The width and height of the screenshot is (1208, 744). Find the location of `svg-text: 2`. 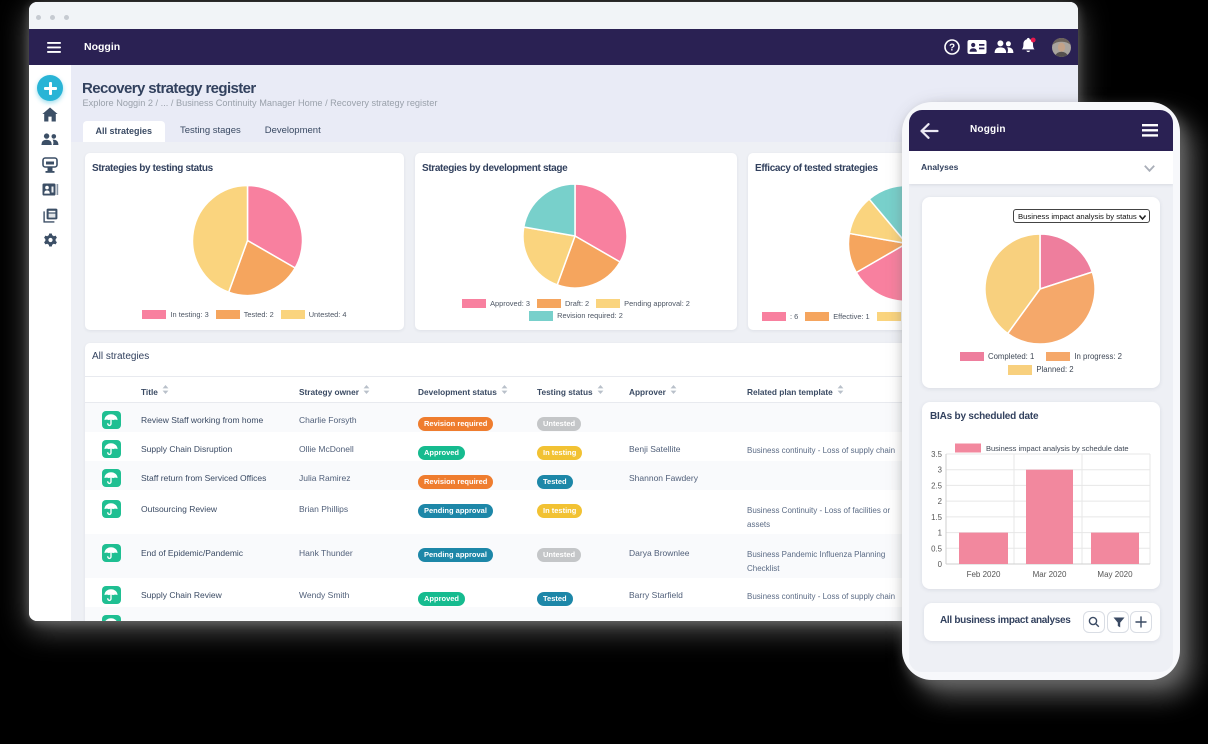

svg-text: 2 is located at coordinates (940, 501).